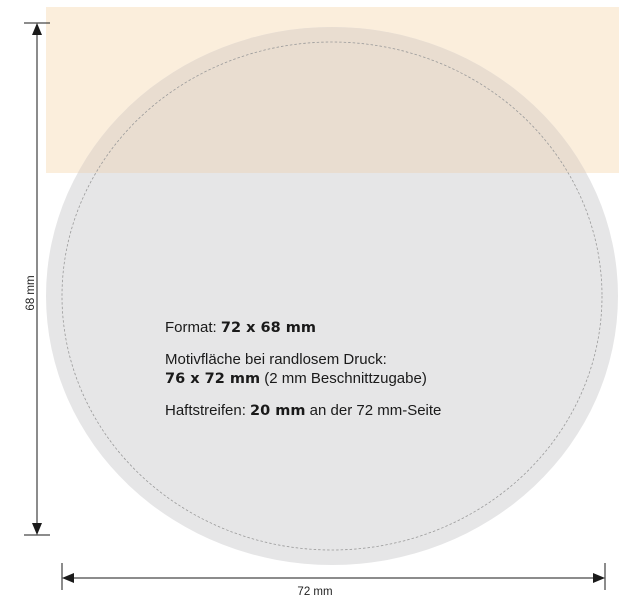 The image size is (619, 603). Describe the element at coordinates (375, 410) in the screenshot. I see `adhesive-note: an der 72 mm-Seite` at that location.